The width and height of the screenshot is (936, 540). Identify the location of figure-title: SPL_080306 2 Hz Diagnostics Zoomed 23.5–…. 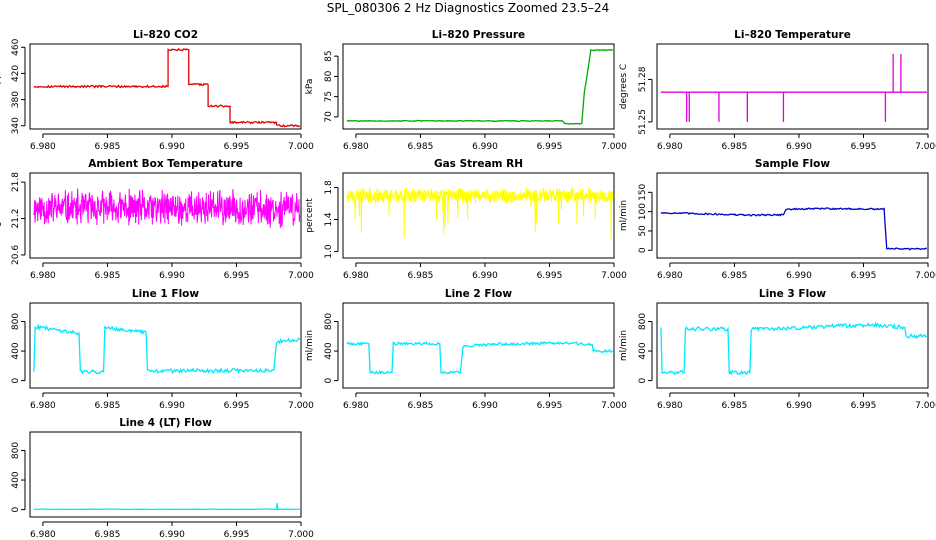
(468, 8).